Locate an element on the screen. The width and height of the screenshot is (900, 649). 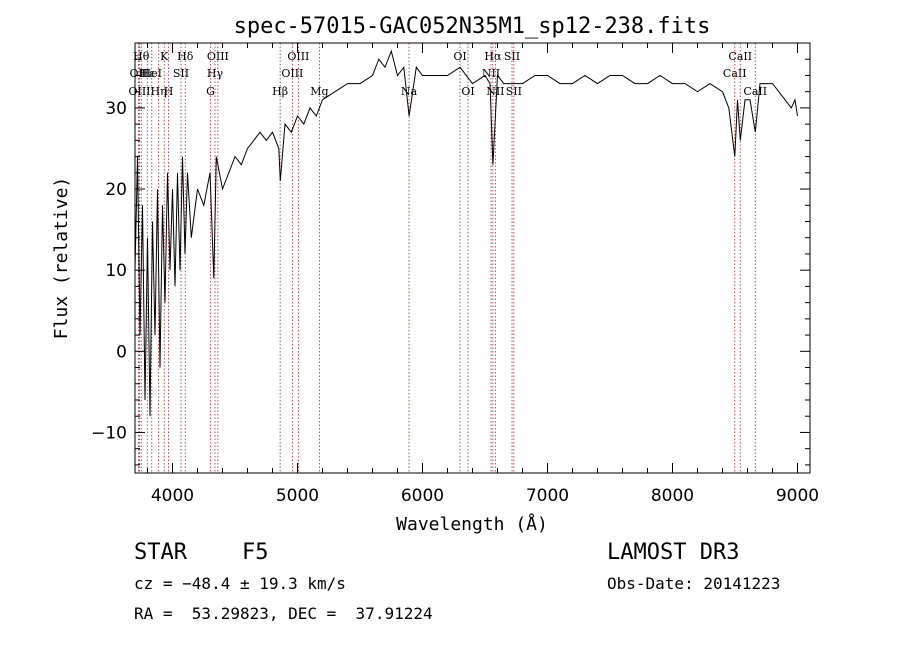
line-label-27: CaII is located at coordinates (755, 91).